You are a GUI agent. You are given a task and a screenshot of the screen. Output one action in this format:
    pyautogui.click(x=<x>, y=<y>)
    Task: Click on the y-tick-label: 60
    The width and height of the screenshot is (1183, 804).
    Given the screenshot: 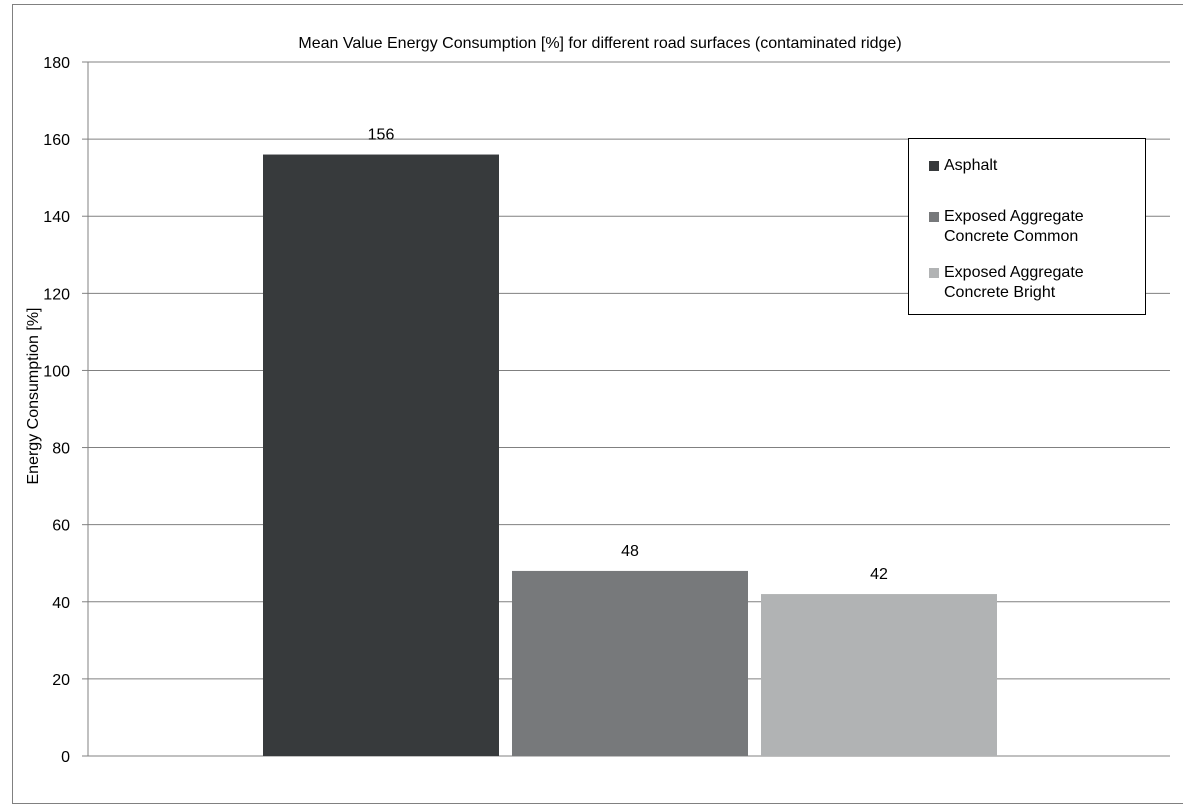 What is the action you would take?
    pyautogui.click(x=61, y=526)
    